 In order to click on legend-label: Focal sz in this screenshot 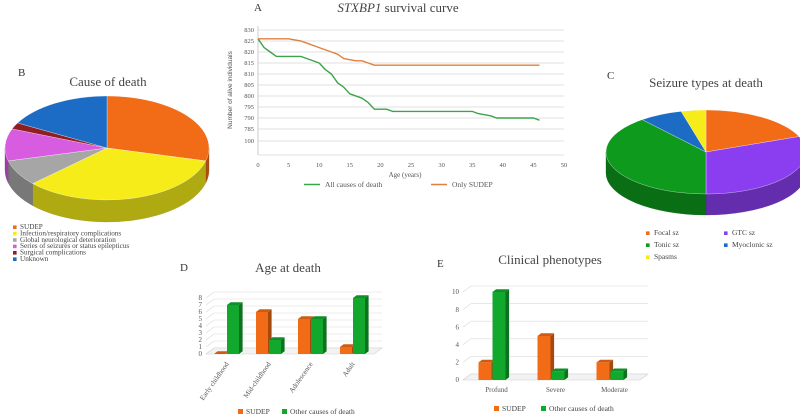, I will do `click(666, 232)`.